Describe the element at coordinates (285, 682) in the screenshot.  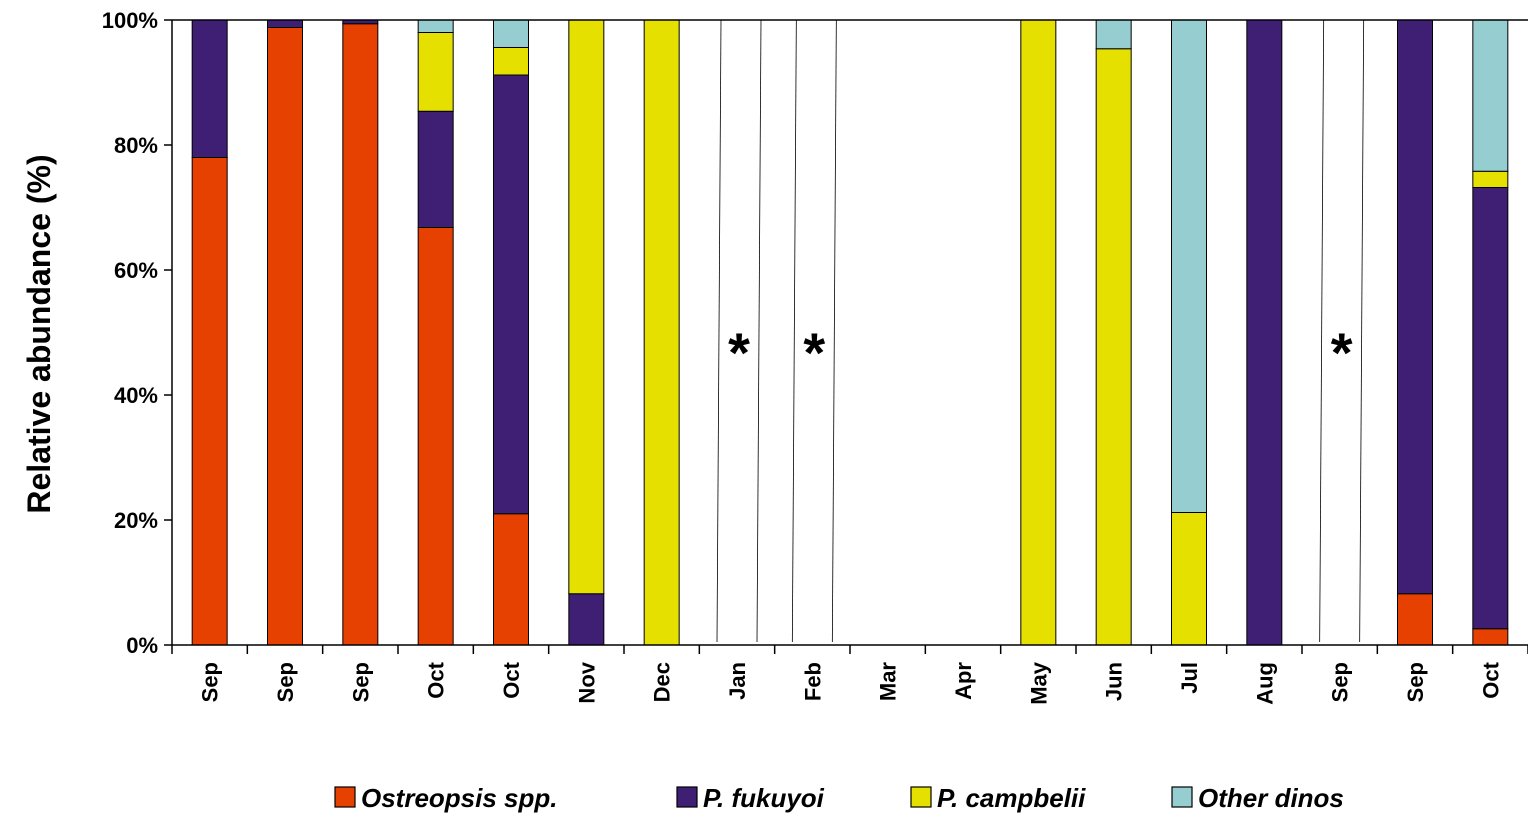
I see `x-tick-label-1: Sep` at that location.